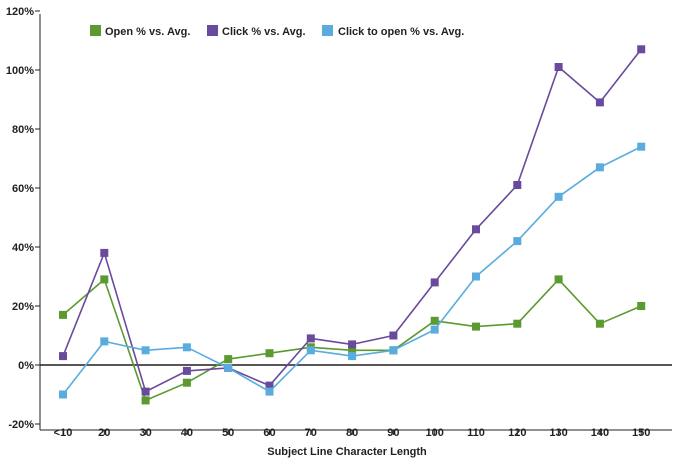  Describe the element at coordinates (641, 433) in the screenshot. I see `x-tick-label: 150` at that location.